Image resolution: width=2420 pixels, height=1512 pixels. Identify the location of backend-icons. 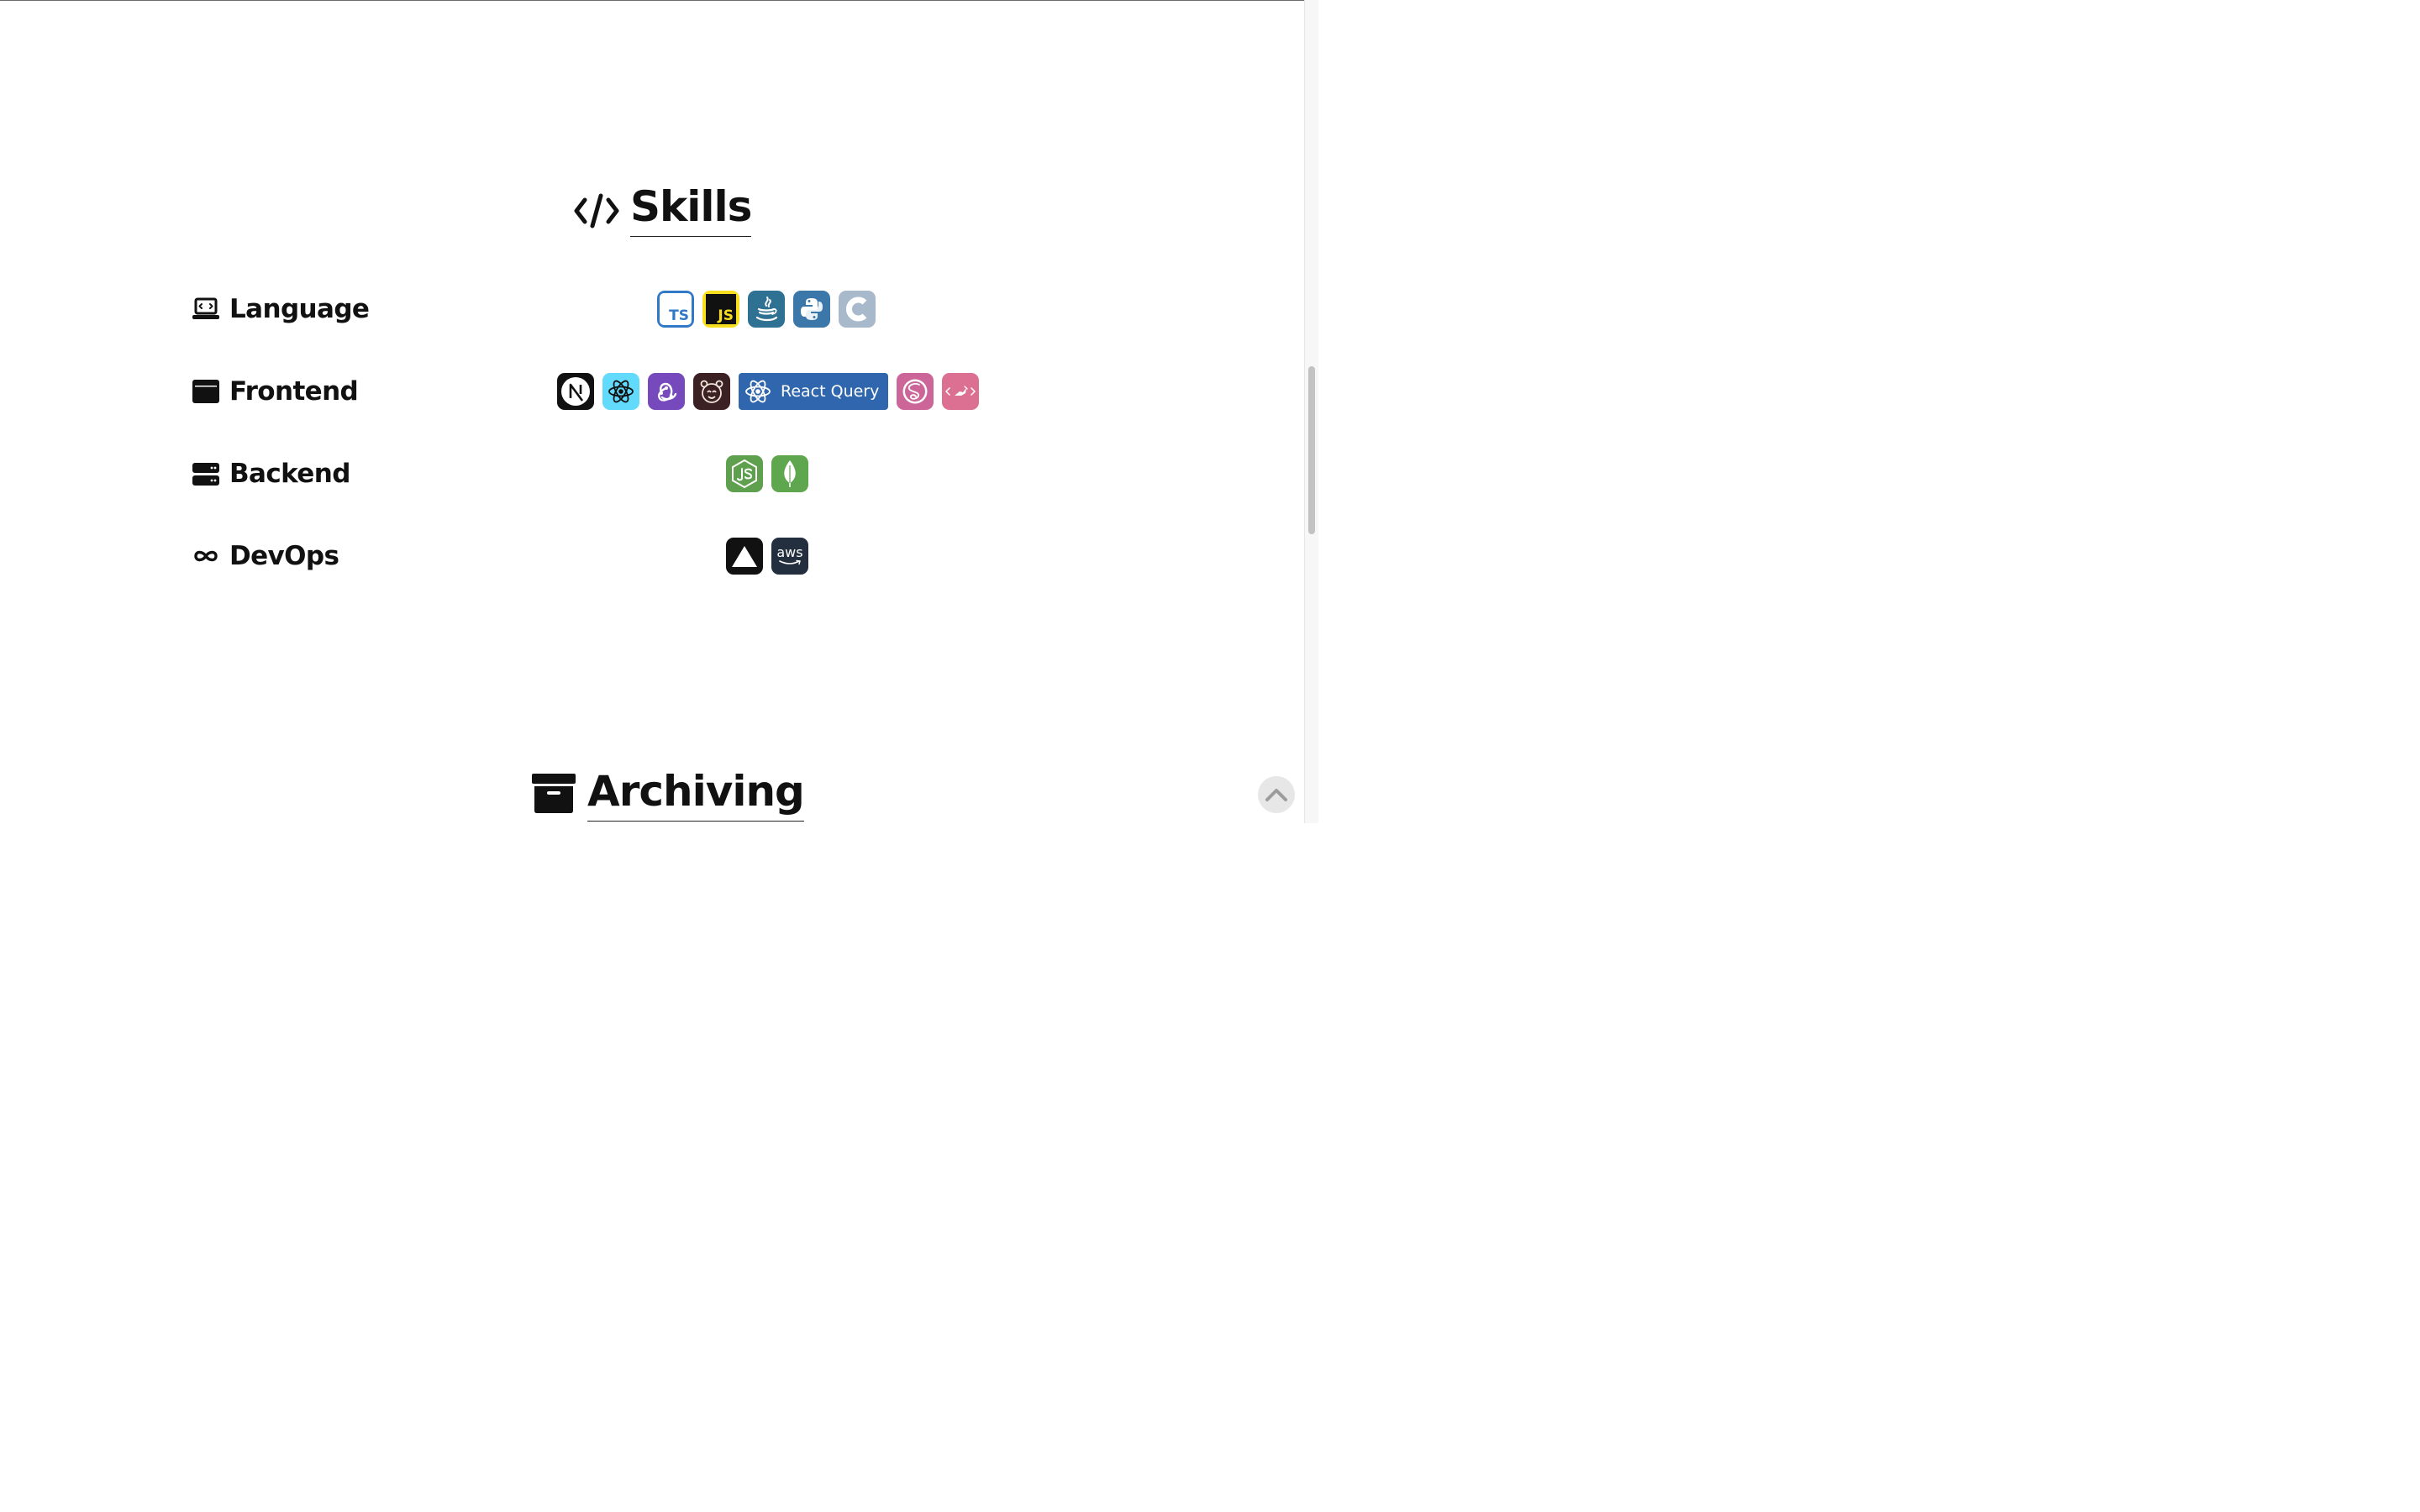
(767, 473).